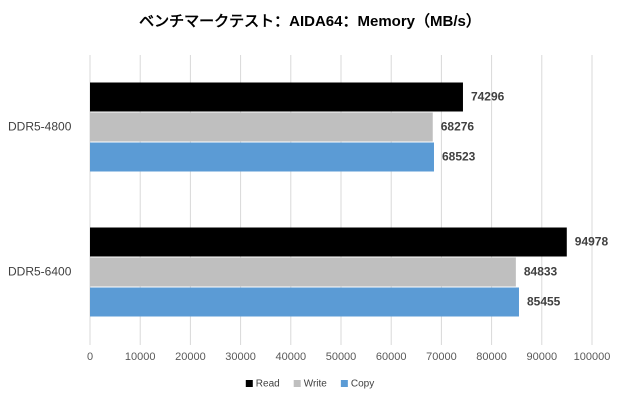  Describe the element at coordinates (291, 357) in the screenshot. I see `x-tick-label: 40000` at that location.